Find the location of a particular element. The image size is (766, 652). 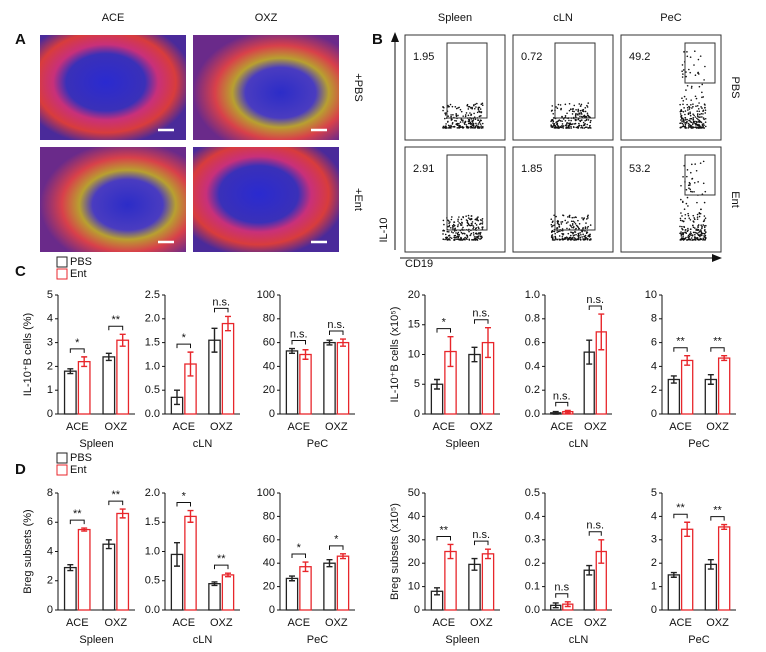

gate-value: 53.2 is located at coordinates (639, 169).